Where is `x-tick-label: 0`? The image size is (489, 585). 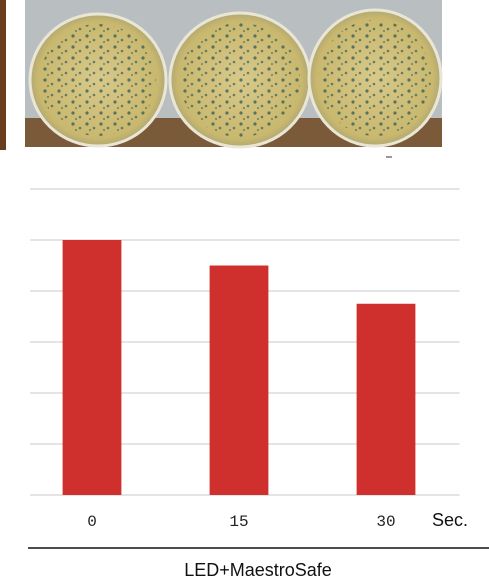
x-tick-label: 0 is located at coordinates (92, 522).